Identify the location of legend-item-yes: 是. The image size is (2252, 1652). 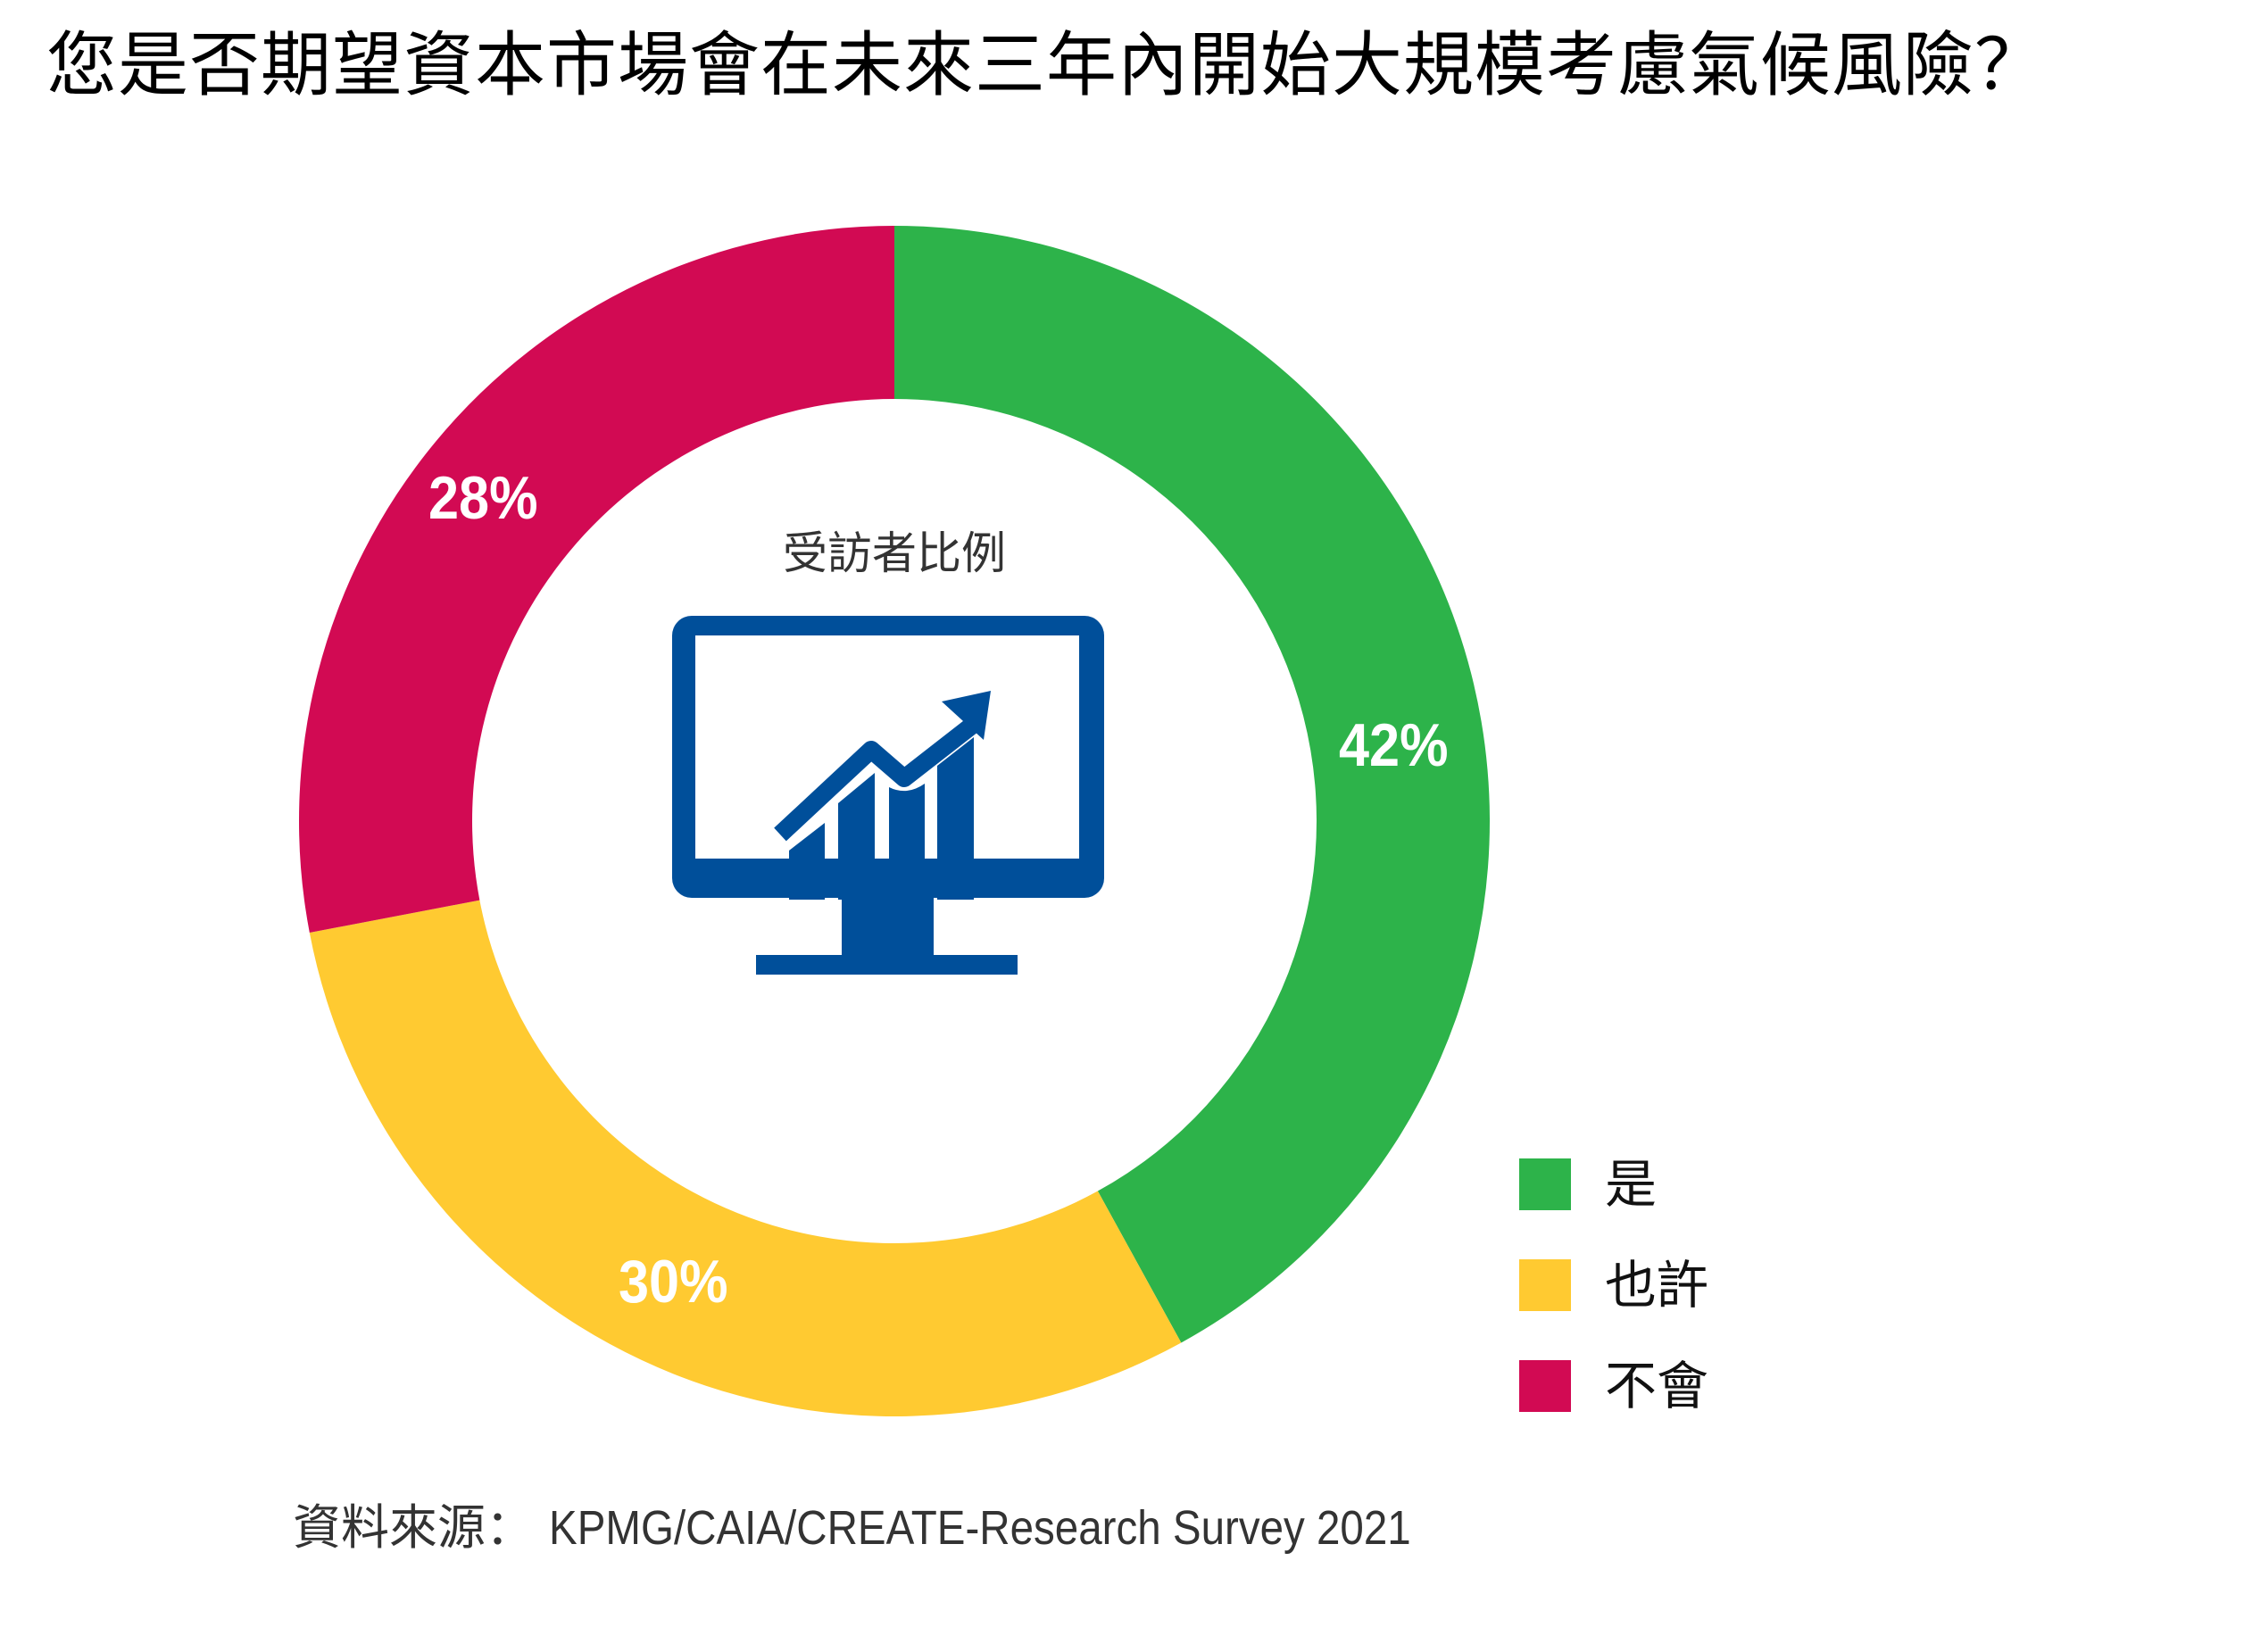
(1613, 1184).